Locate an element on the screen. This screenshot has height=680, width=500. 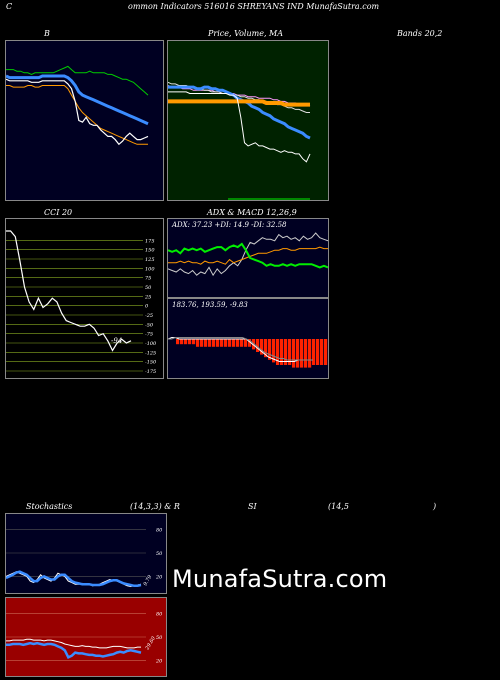
macd-signal-line is located at coordinates (240, 349).